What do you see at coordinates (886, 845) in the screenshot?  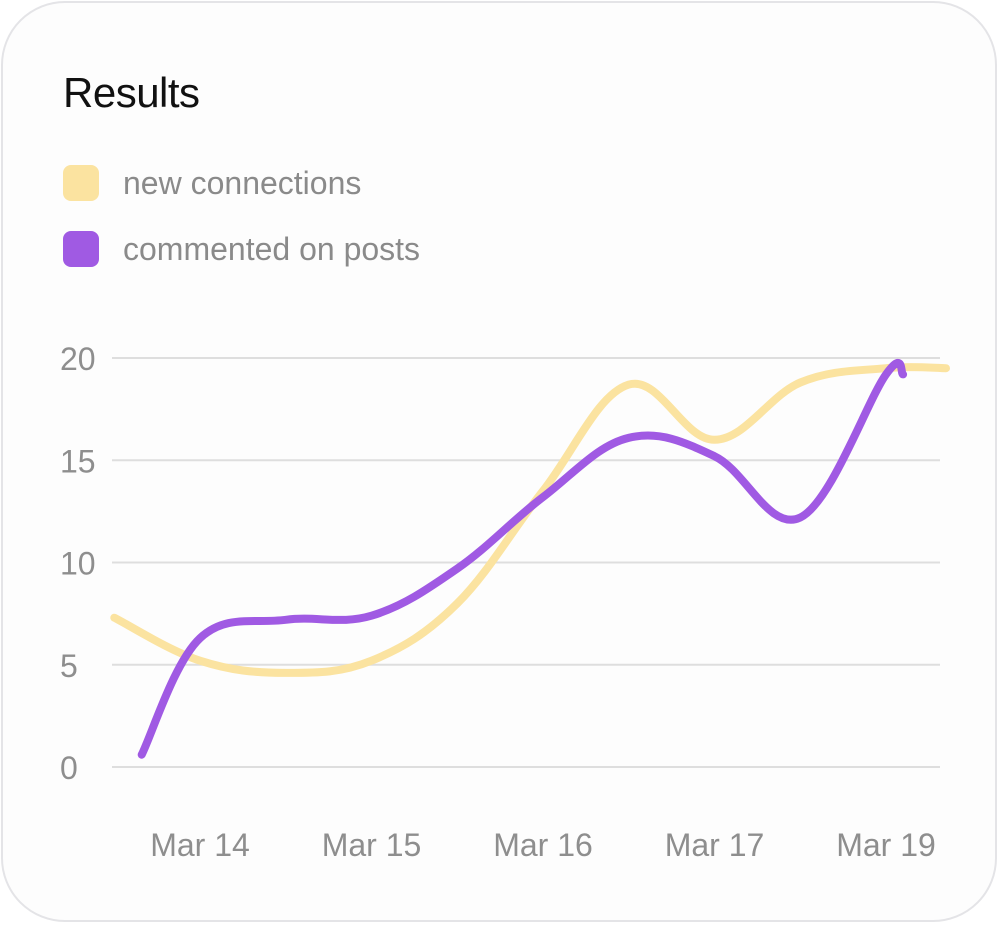 I see `x-tick-label-4: Mar 19` at bounding box center [886, 845].